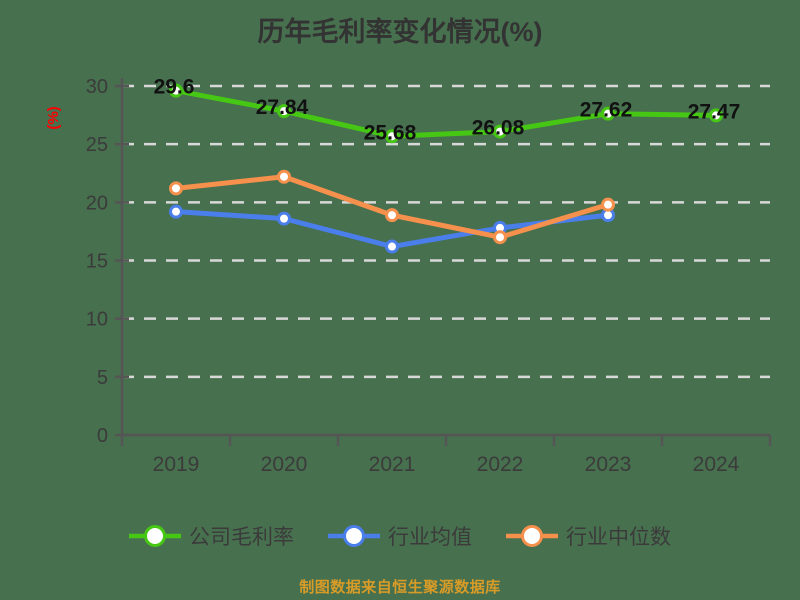 This screenshot has width=800, height=600. Describe the element at coordinates (392, 464) in the screenshot. I see `x-tick-label-2021: 2021` at that location.